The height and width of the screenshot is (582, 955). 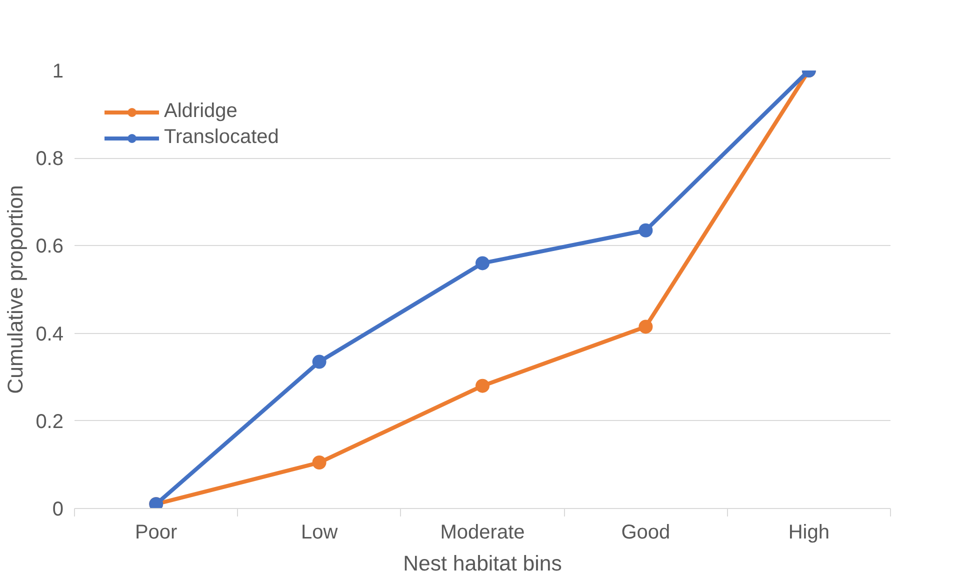 What do you see at coordinates (319, 533) in the screenshot?
I see `x-tick-label: Low` at bounding box center [319, 533].